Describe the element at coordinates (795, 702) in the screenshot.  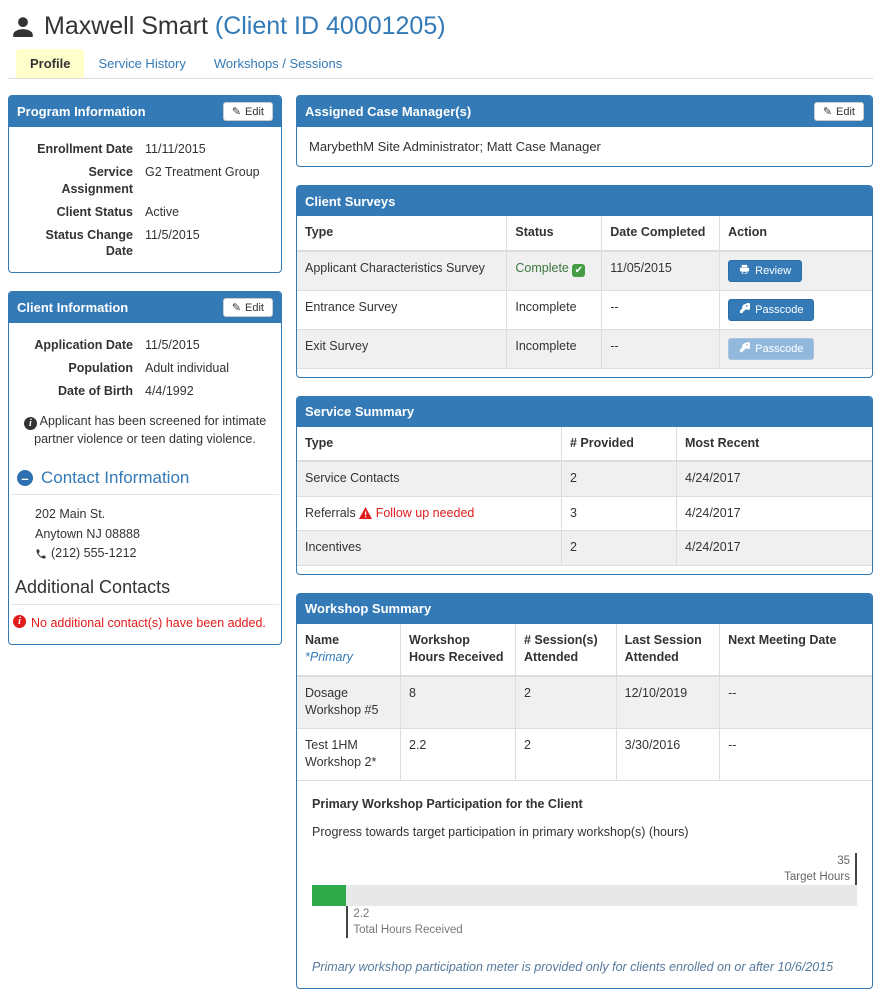
I see `workshop-next-meeting: --` at that location.